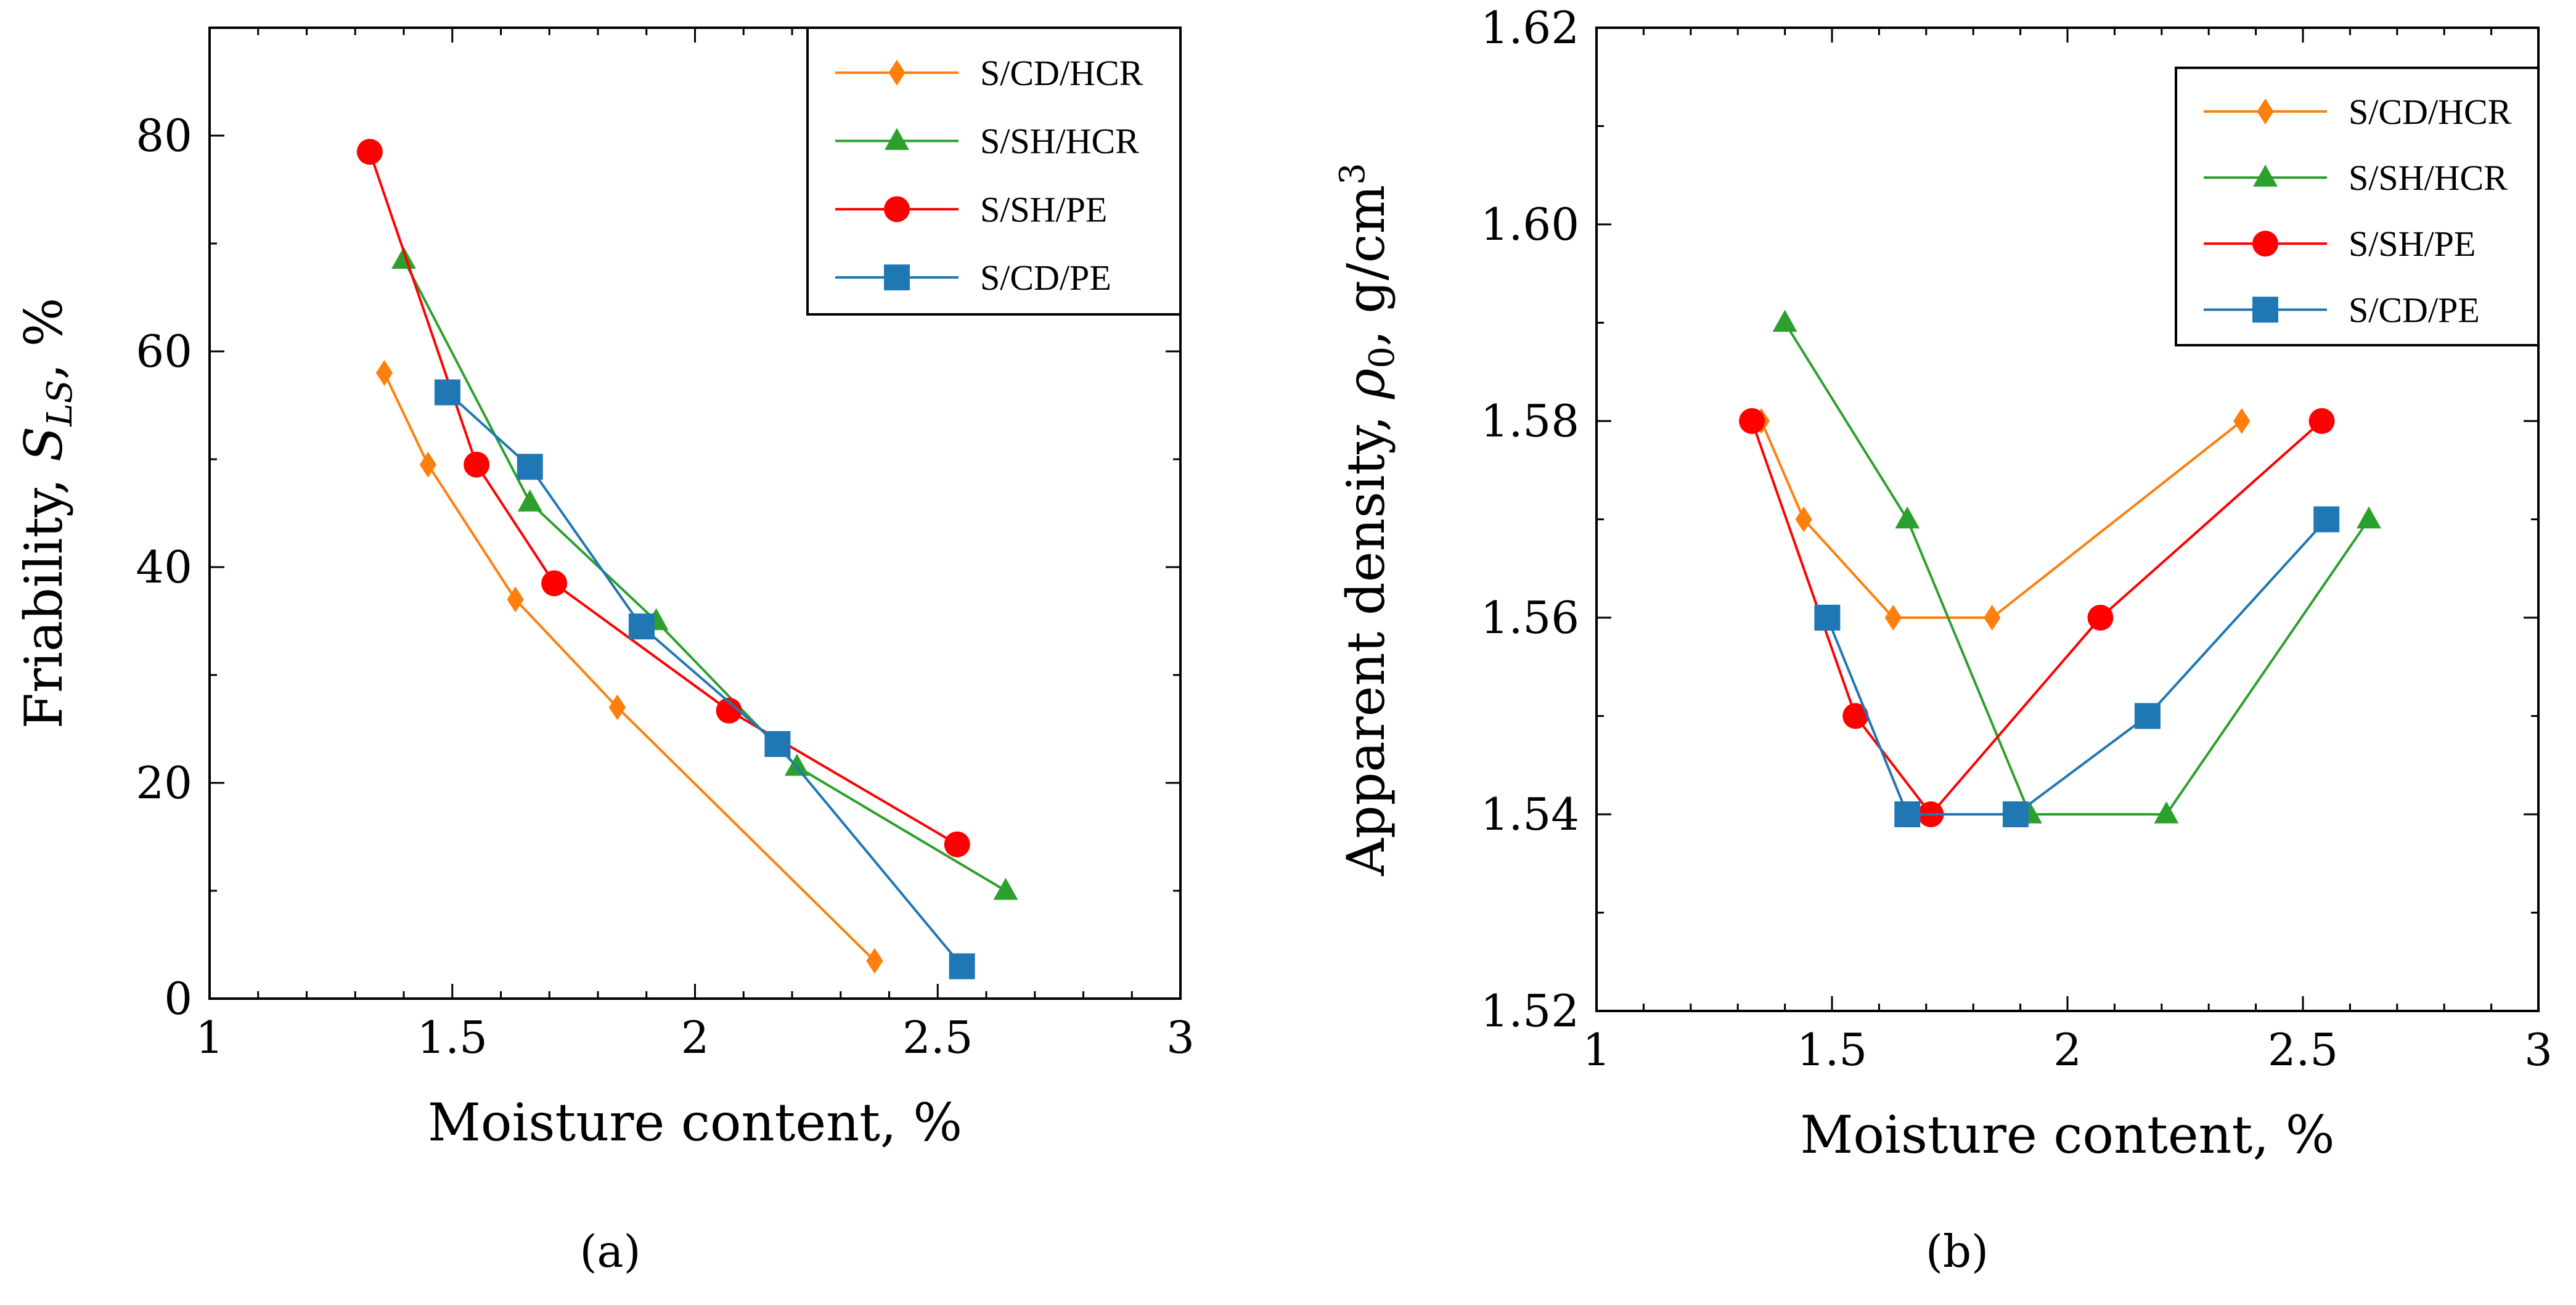 The image size is (2576, 1305). What do you see at coordinates (1957, 1251) in the screenshot?
I see `panel-caption: (b)` at bounding box center [1957, 1251].